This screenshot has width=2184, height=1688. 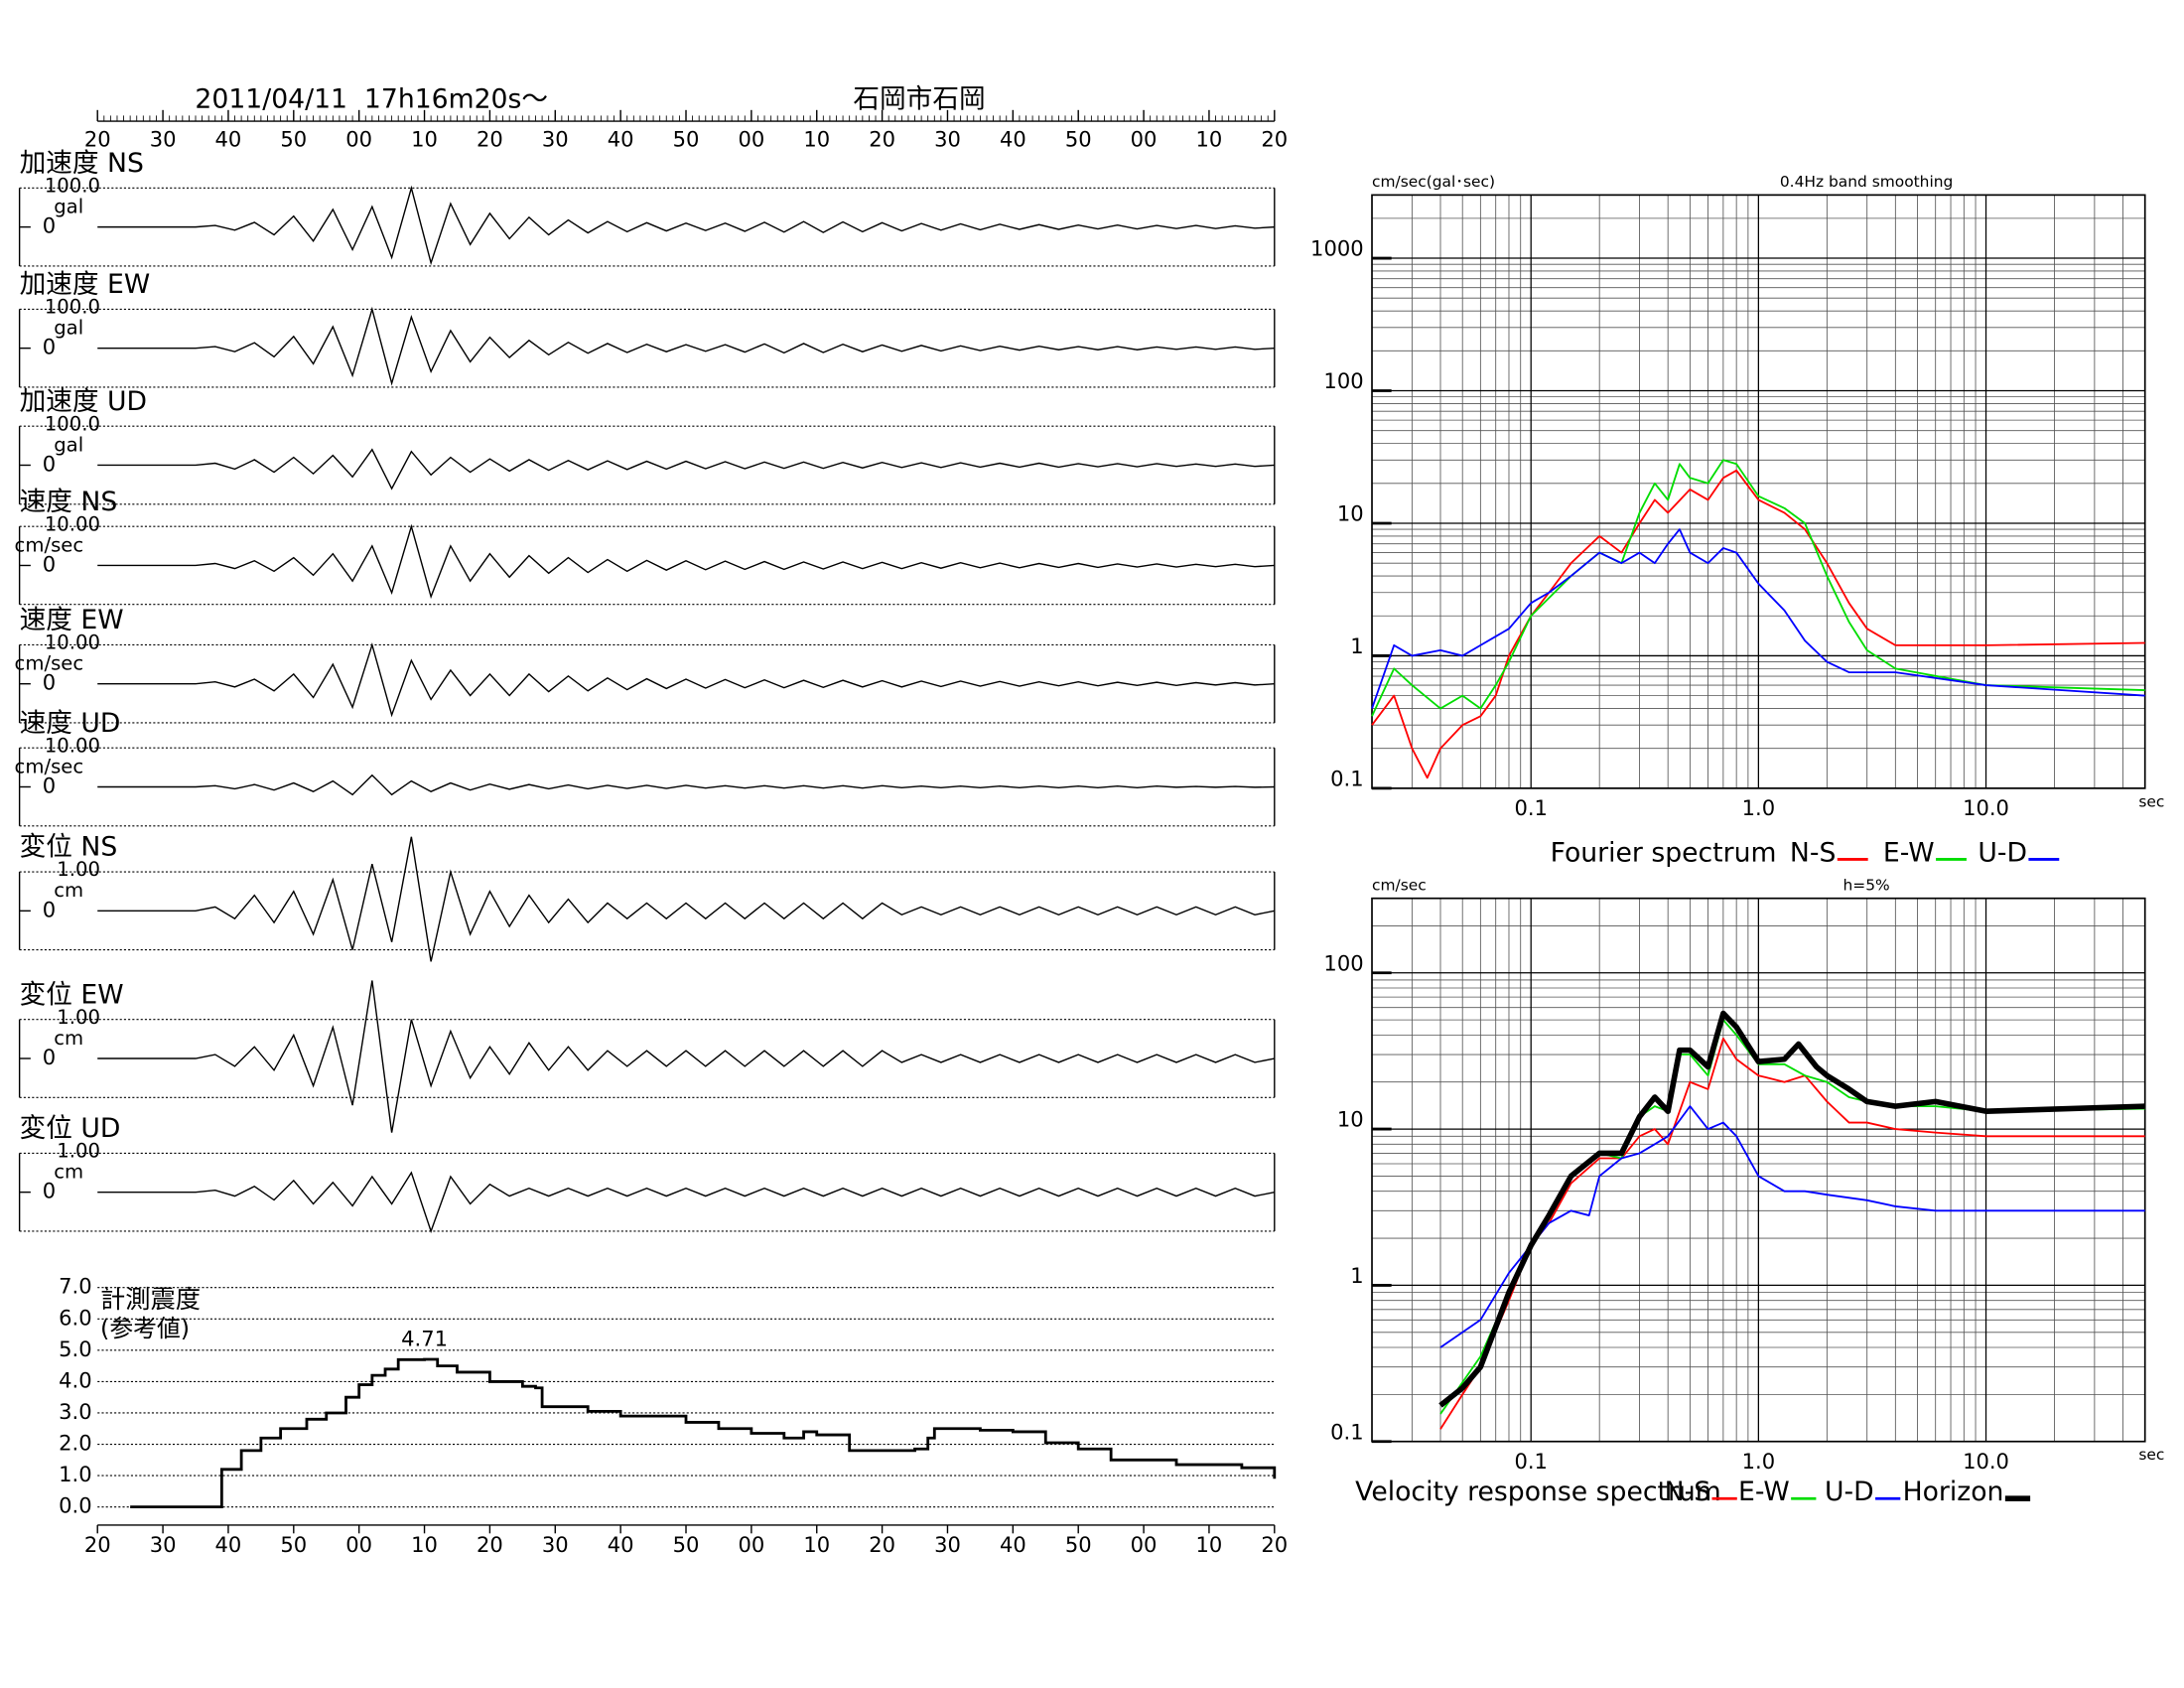 I want to click on y-tick-label: 100, so click(x=1343, y=962).